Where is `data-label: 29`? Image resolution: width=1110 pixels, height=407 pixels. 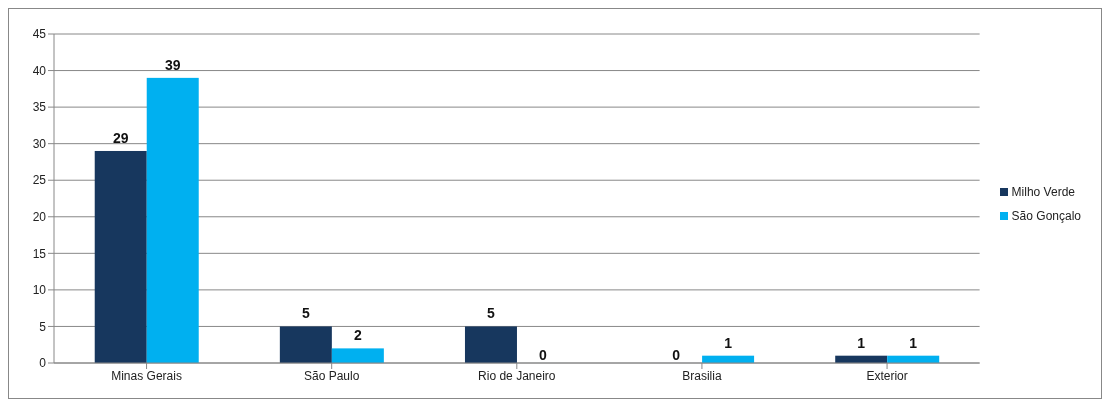 data-label: 29 is located at coordinates (120, 137).